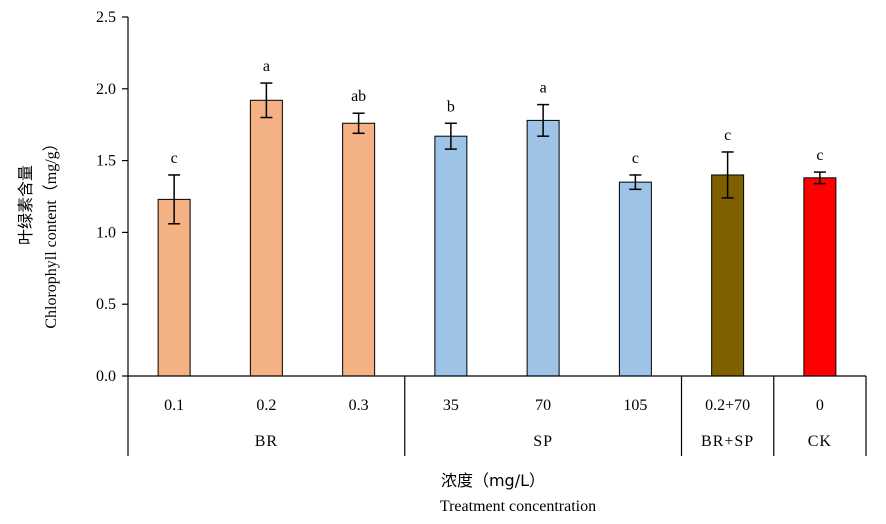  Describe the element at coordinates (106, 161) in the screenshot. I see `y-tick-label: 1.5` at that location.